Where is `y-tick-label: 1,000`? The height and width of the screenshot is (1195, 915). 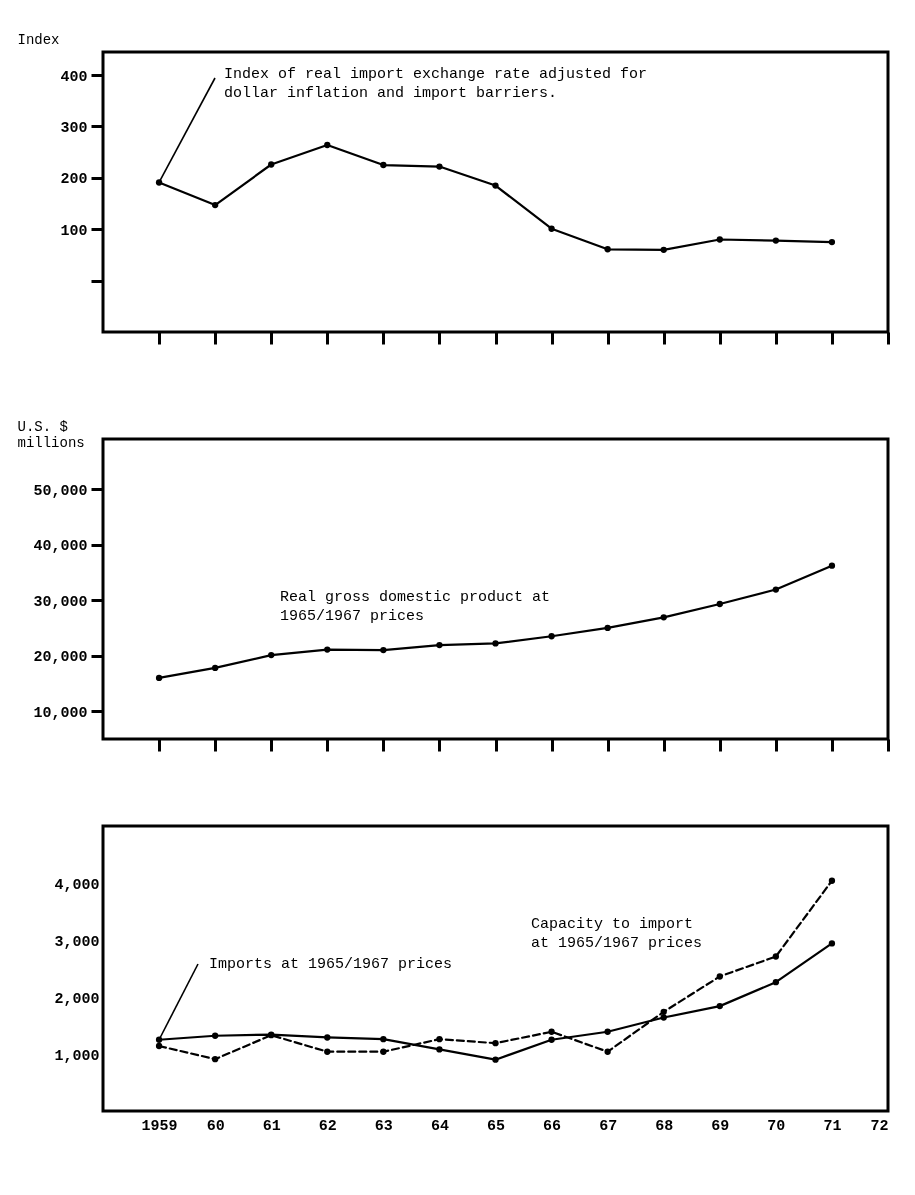 y-tick-label: 1,000 is located at coordinates (77, 1056).